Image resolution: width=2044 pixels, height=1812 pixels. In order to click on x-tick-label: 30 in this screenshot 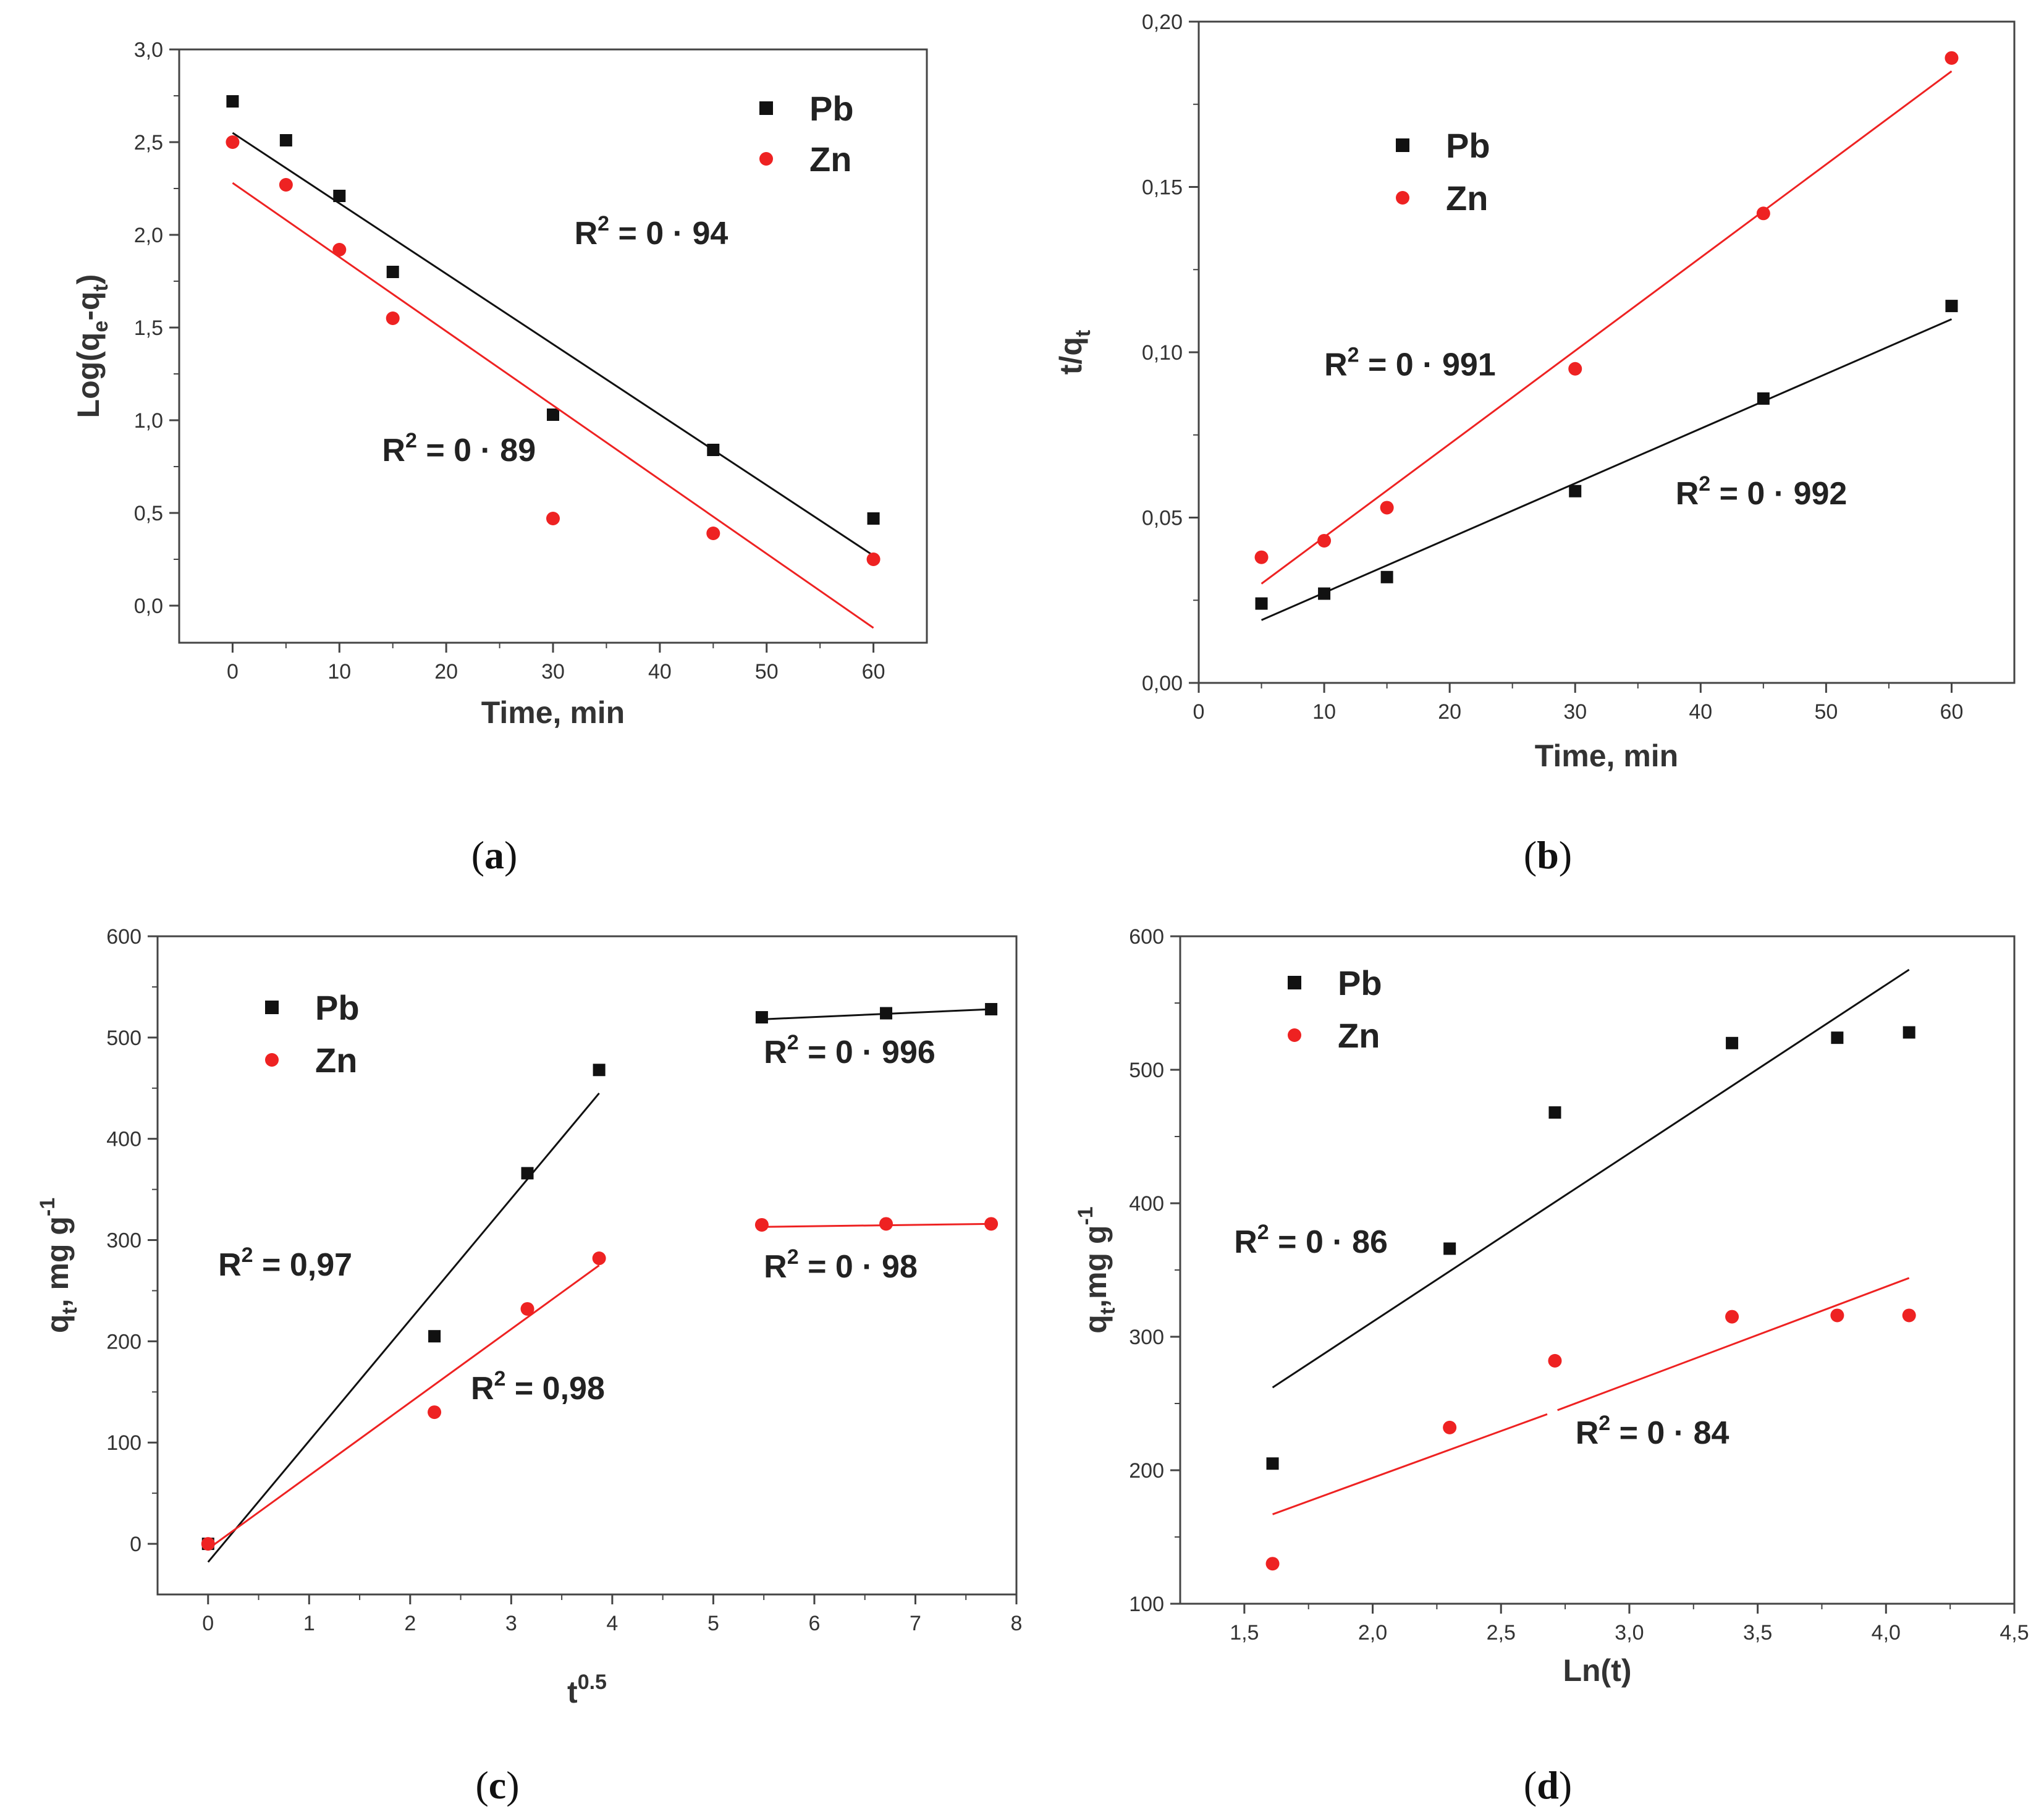, I will do `click(1575, 712)`.